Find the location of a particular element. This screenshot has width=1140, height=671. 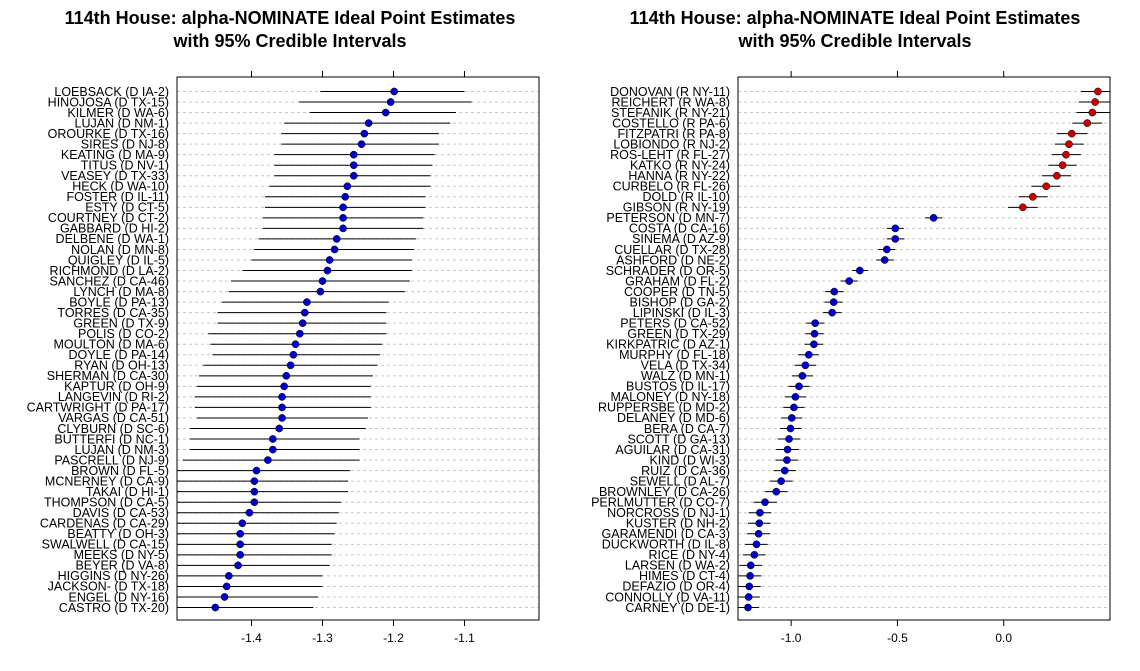

member-label: BISHOP (D GA-2) is located at coordinates (680, 302).